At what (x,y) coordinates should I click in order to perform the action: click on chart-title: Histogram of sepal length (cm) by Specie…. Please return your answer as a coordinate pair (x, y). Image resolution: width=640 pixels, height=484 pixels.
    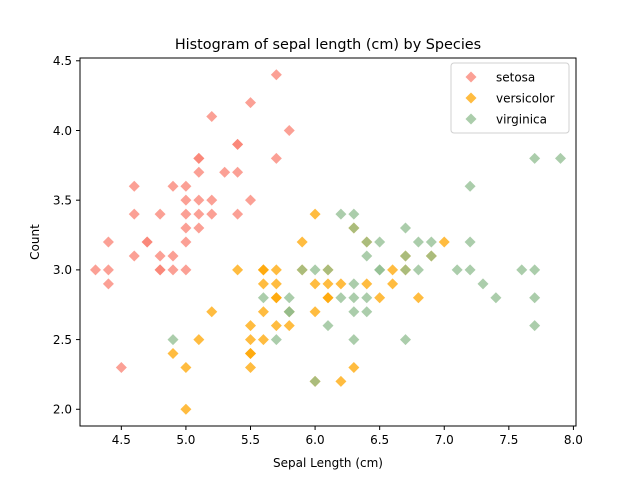
    Looking at the image, I should click on (328, 45).